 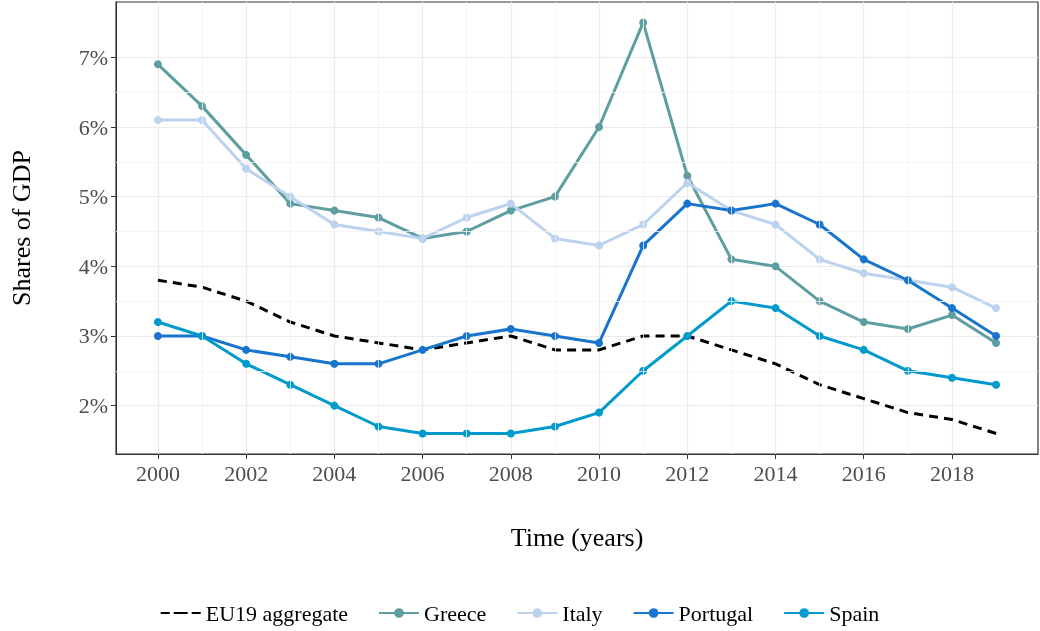 What do you see at coordinates (277, 613) in the screenshot?
I see `legend-label: EU19 aggregate` at bounding box center [277, 613].